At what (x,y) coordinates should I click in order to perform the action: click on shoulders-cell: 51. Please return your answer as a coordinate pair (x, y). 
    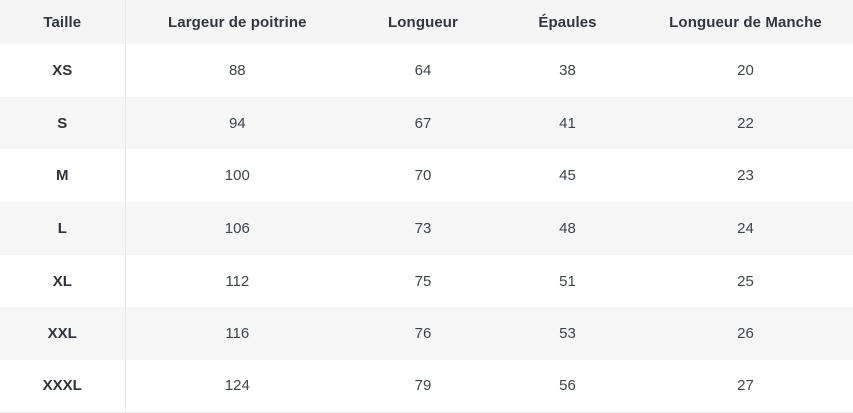
    Looking at the image, I should click on (568, 281).